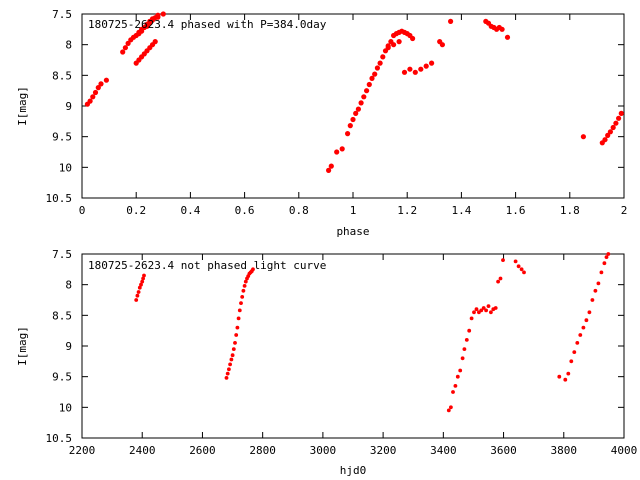 The width and height of the screenshot is (640, 480). I want to click on x-tick-label: 3800, so click(564, 450).